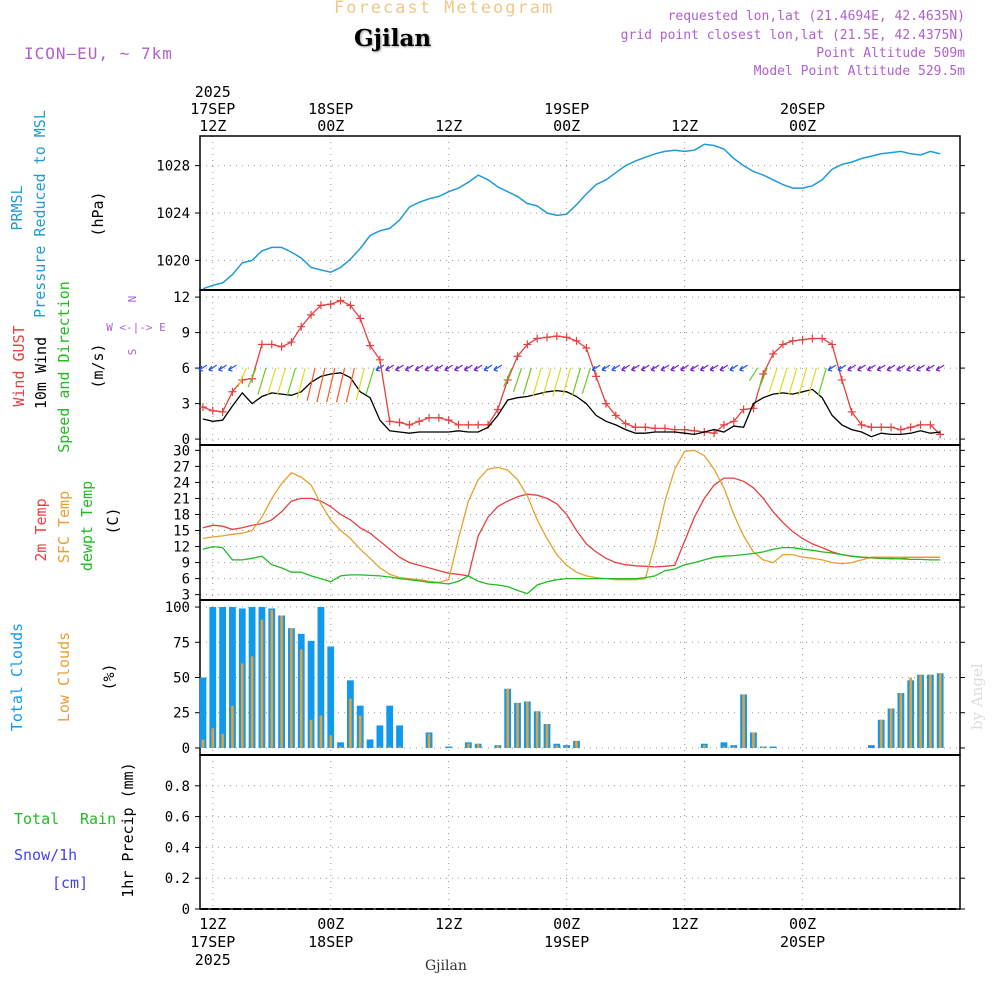 Image resolution: width=1000 pixels, height=1000 pixels. What do you see at coordinates (816, 16) in the screenshot?
I see `requested-coords: requested lon,lat (21.4694E, 42.4635N)` at bounding box center [816, 16].